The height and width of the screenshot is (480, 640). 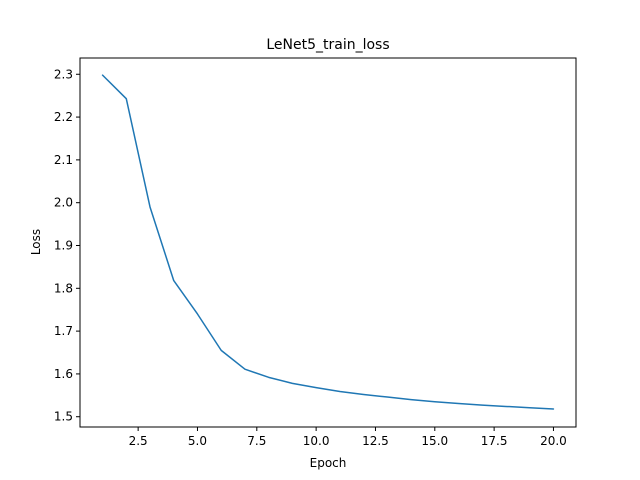 What do you see at coordinates (63, 288) in the screenshot?
I see `y-tick-label: 1.8` at bounding box center [63, 288].